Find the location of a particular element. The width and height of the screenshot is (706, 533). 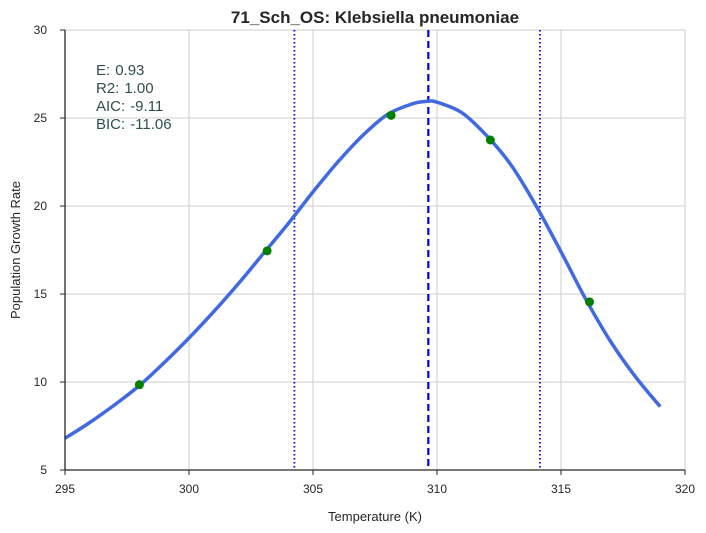

stat-label: E: is located at coordinates (103, 70).